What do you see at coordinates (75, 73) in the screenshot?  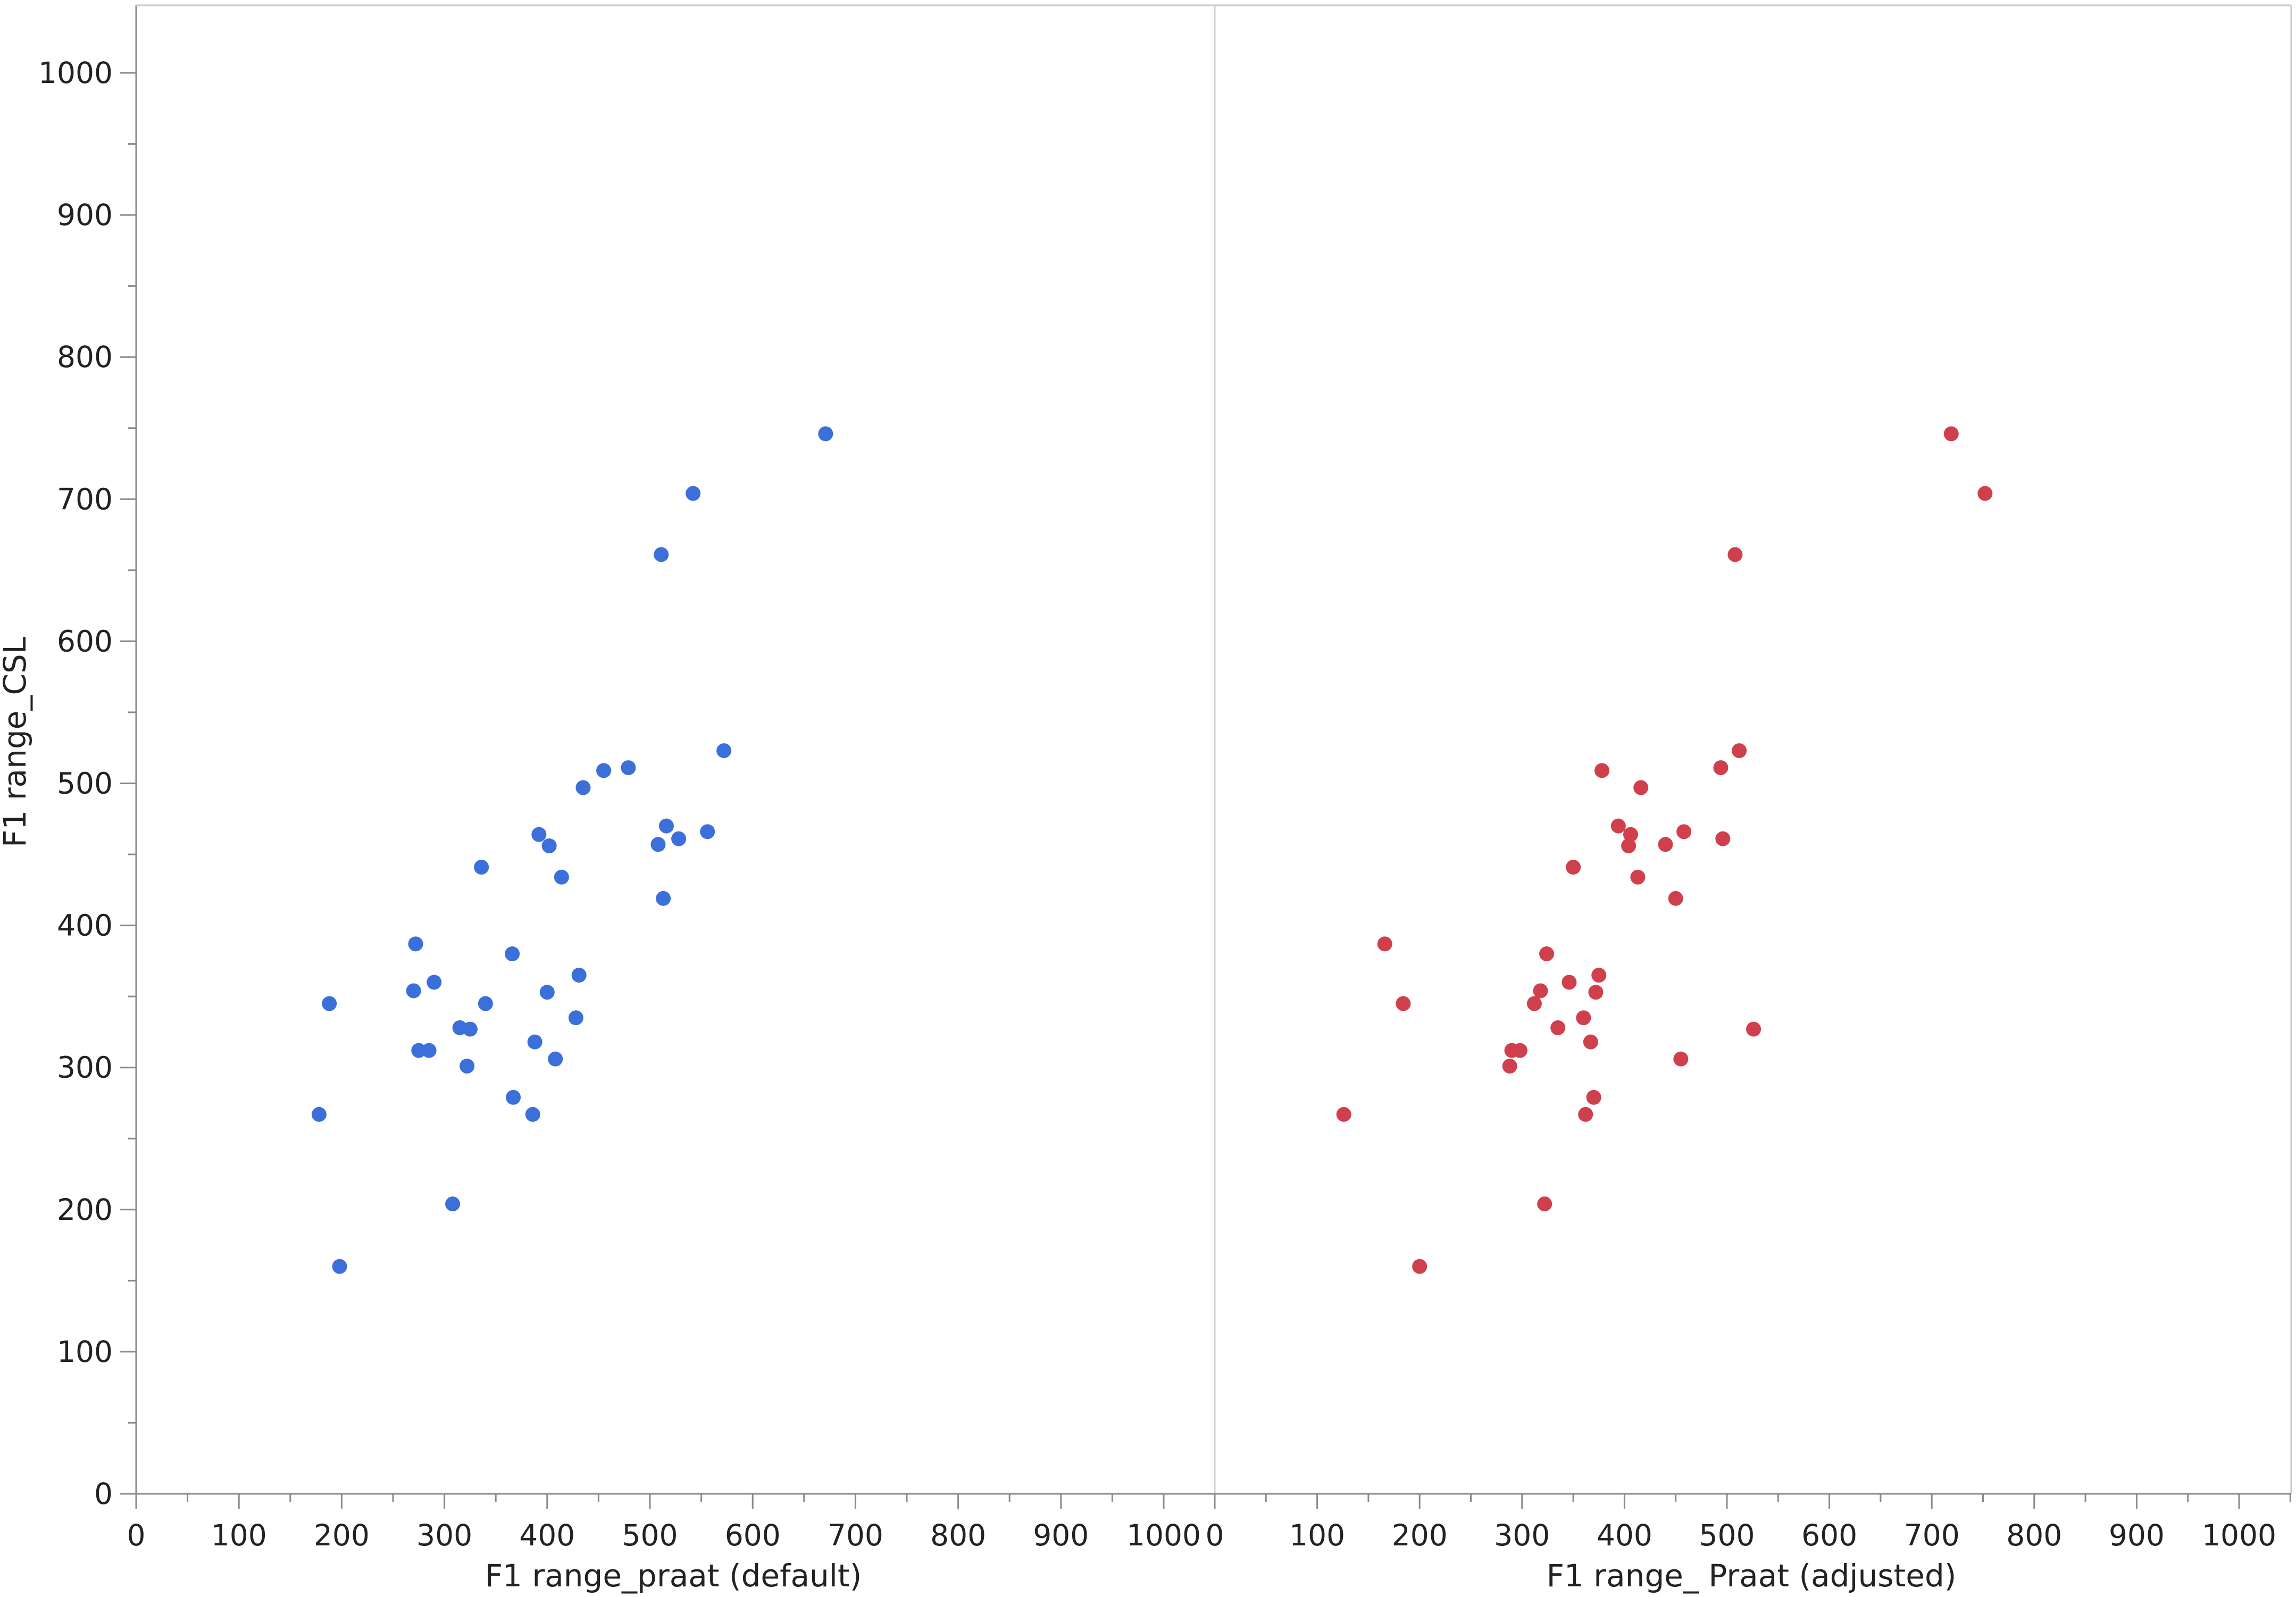 I see `y-tick-label: 1000` at bounding box center [75, 73].